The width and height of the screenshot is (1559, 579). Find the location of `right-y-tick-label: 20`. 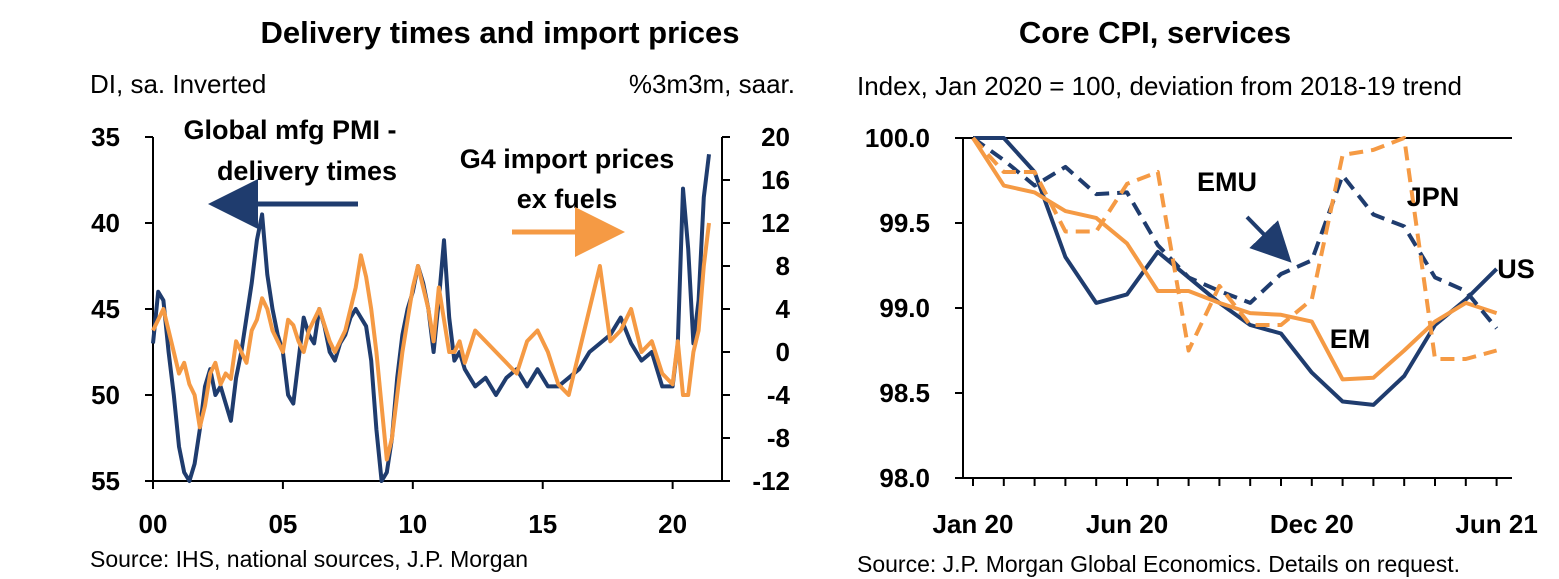

right-y-tick-label: 20 is located at coordinates (775, 137).